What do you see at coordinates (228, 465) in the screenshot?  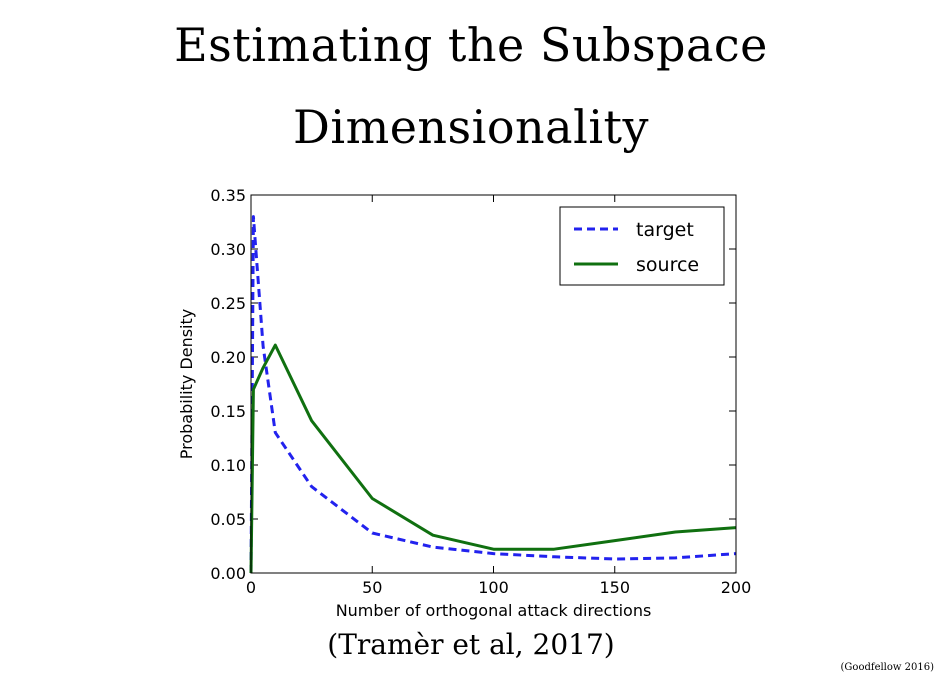 I see `y-tick-label: 0.10` at bounding box center [228, 465].